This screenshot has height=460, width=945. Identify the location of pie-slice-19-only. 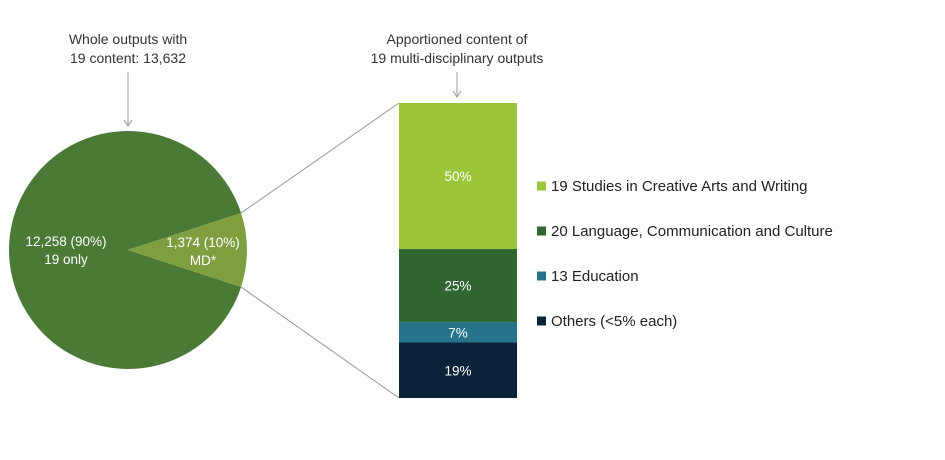
(125, 250).